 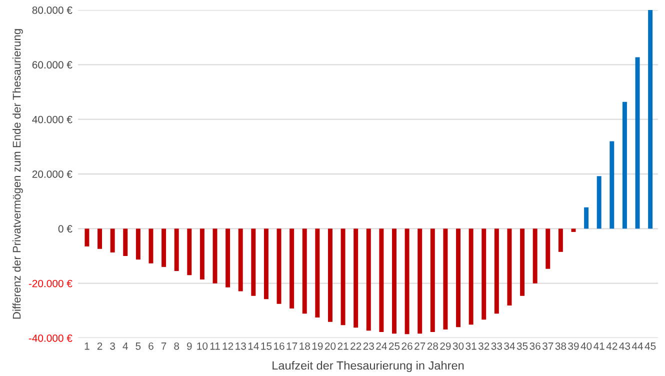 I want to click on x-tick-label: 32, so click(x=484, y=346).